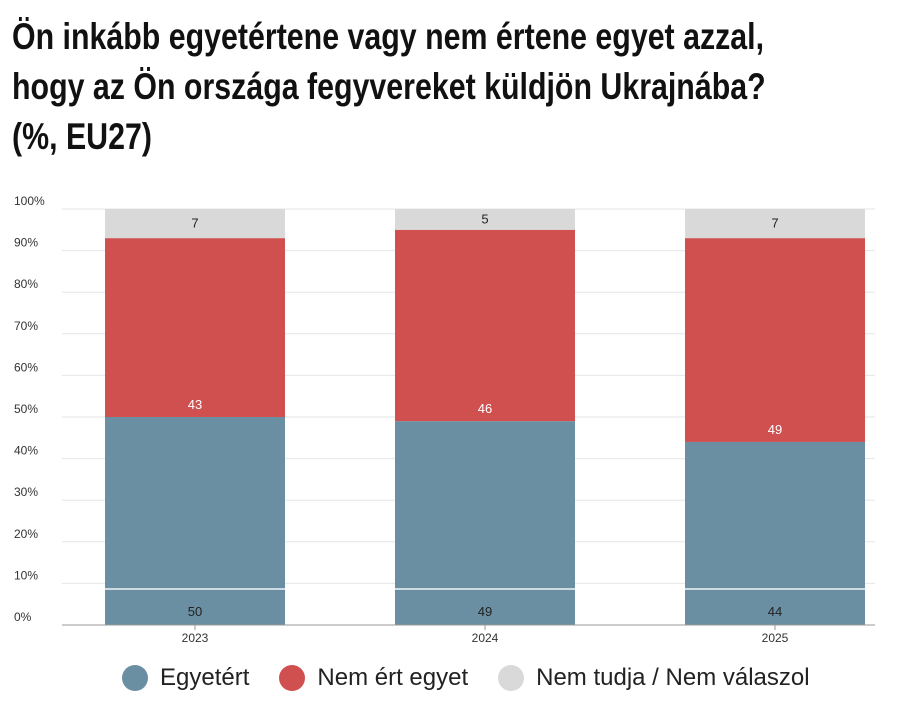 This screenshot has height=705, width=912. Describe the element at coordinates (205, 677) in the screenshot. I see `legend-label-egyetert: Egyetért` at that location.